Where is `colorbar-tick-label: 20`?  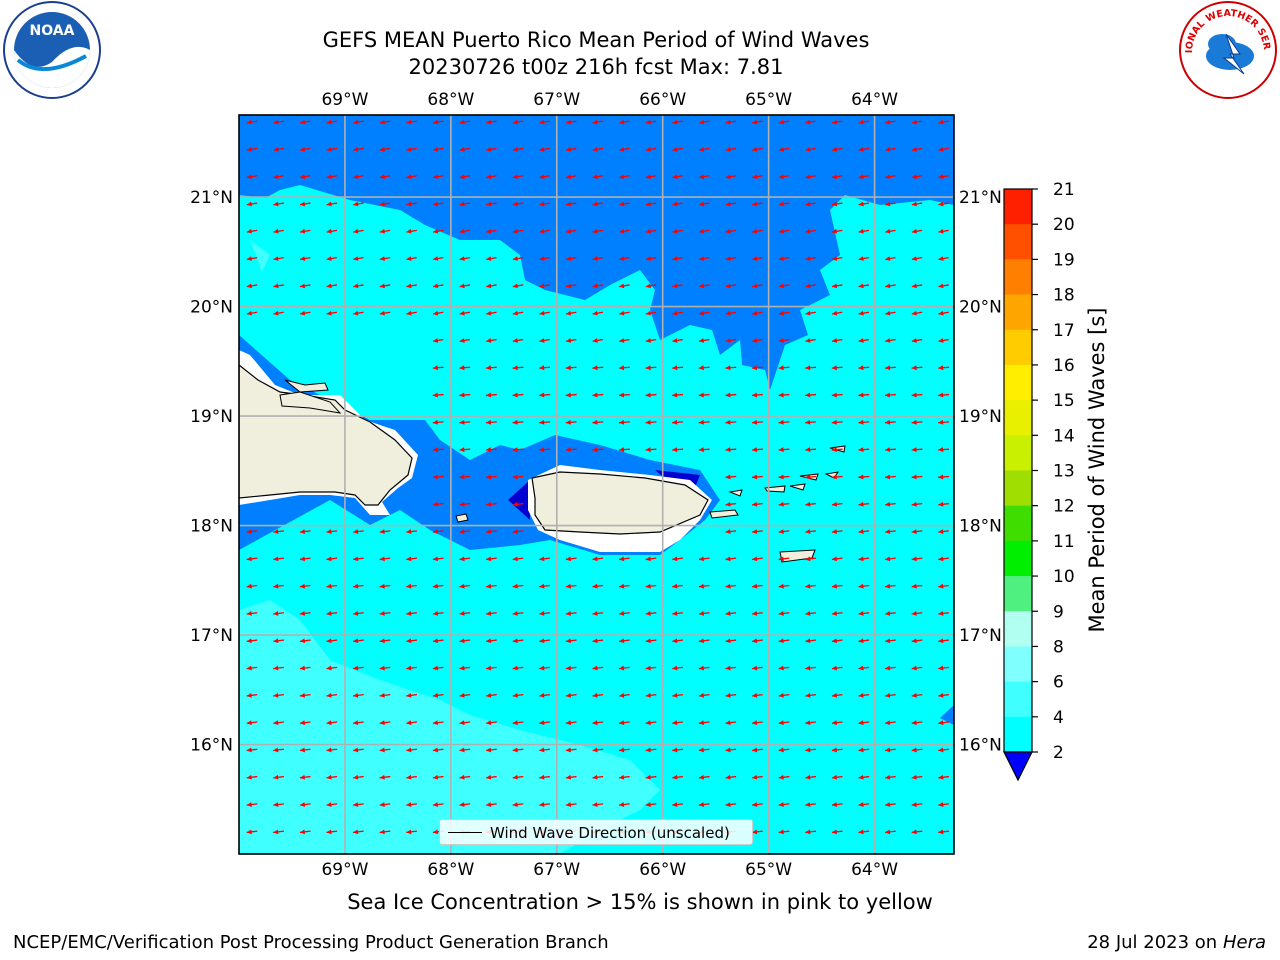
colorbar-tick-label: 20 is located at coordinates (1064, 225).